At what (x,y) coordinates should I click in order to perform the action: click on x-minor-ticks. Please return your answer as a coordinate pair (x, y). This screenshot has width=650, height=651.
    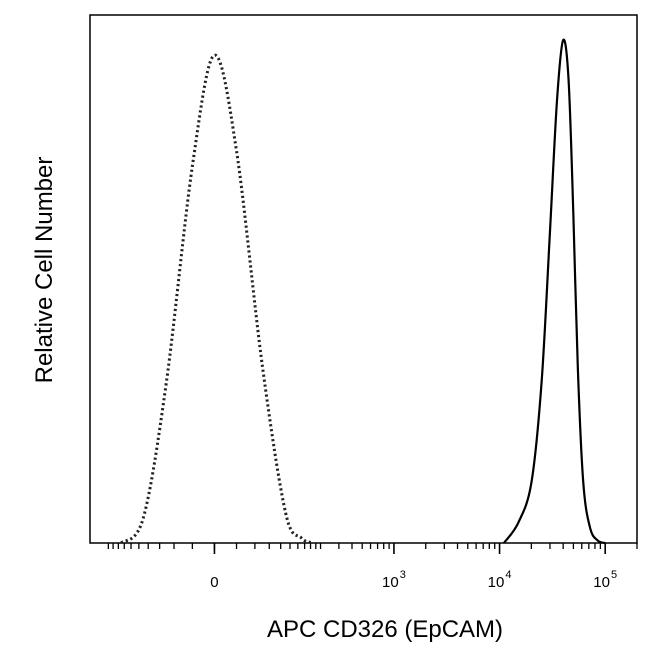
    Looking at the image, I should click on (372, 546).